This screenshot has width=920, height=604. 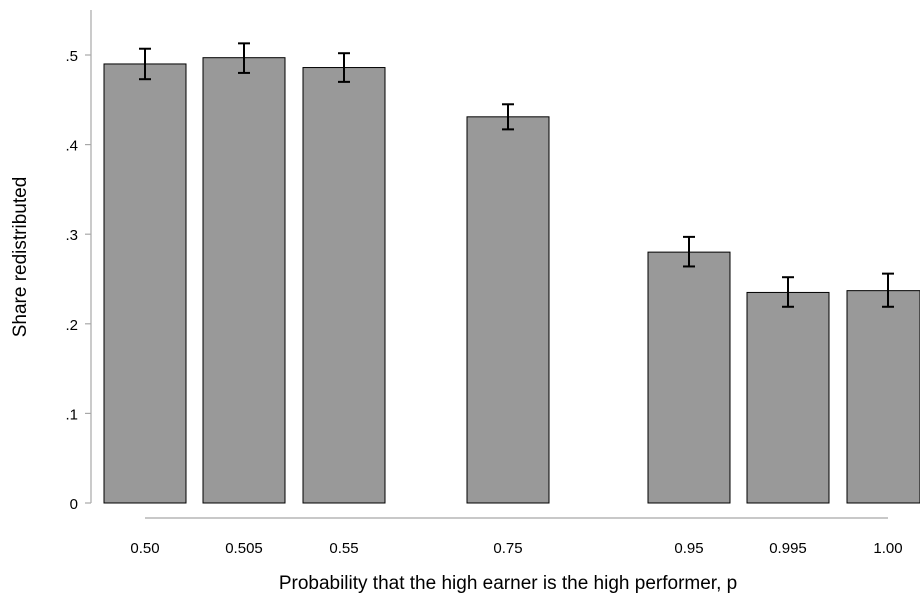 What do you see at coordinates (244, 280) in the screenshot?
I see `bar-0.505` at bounding box center [244, 280].